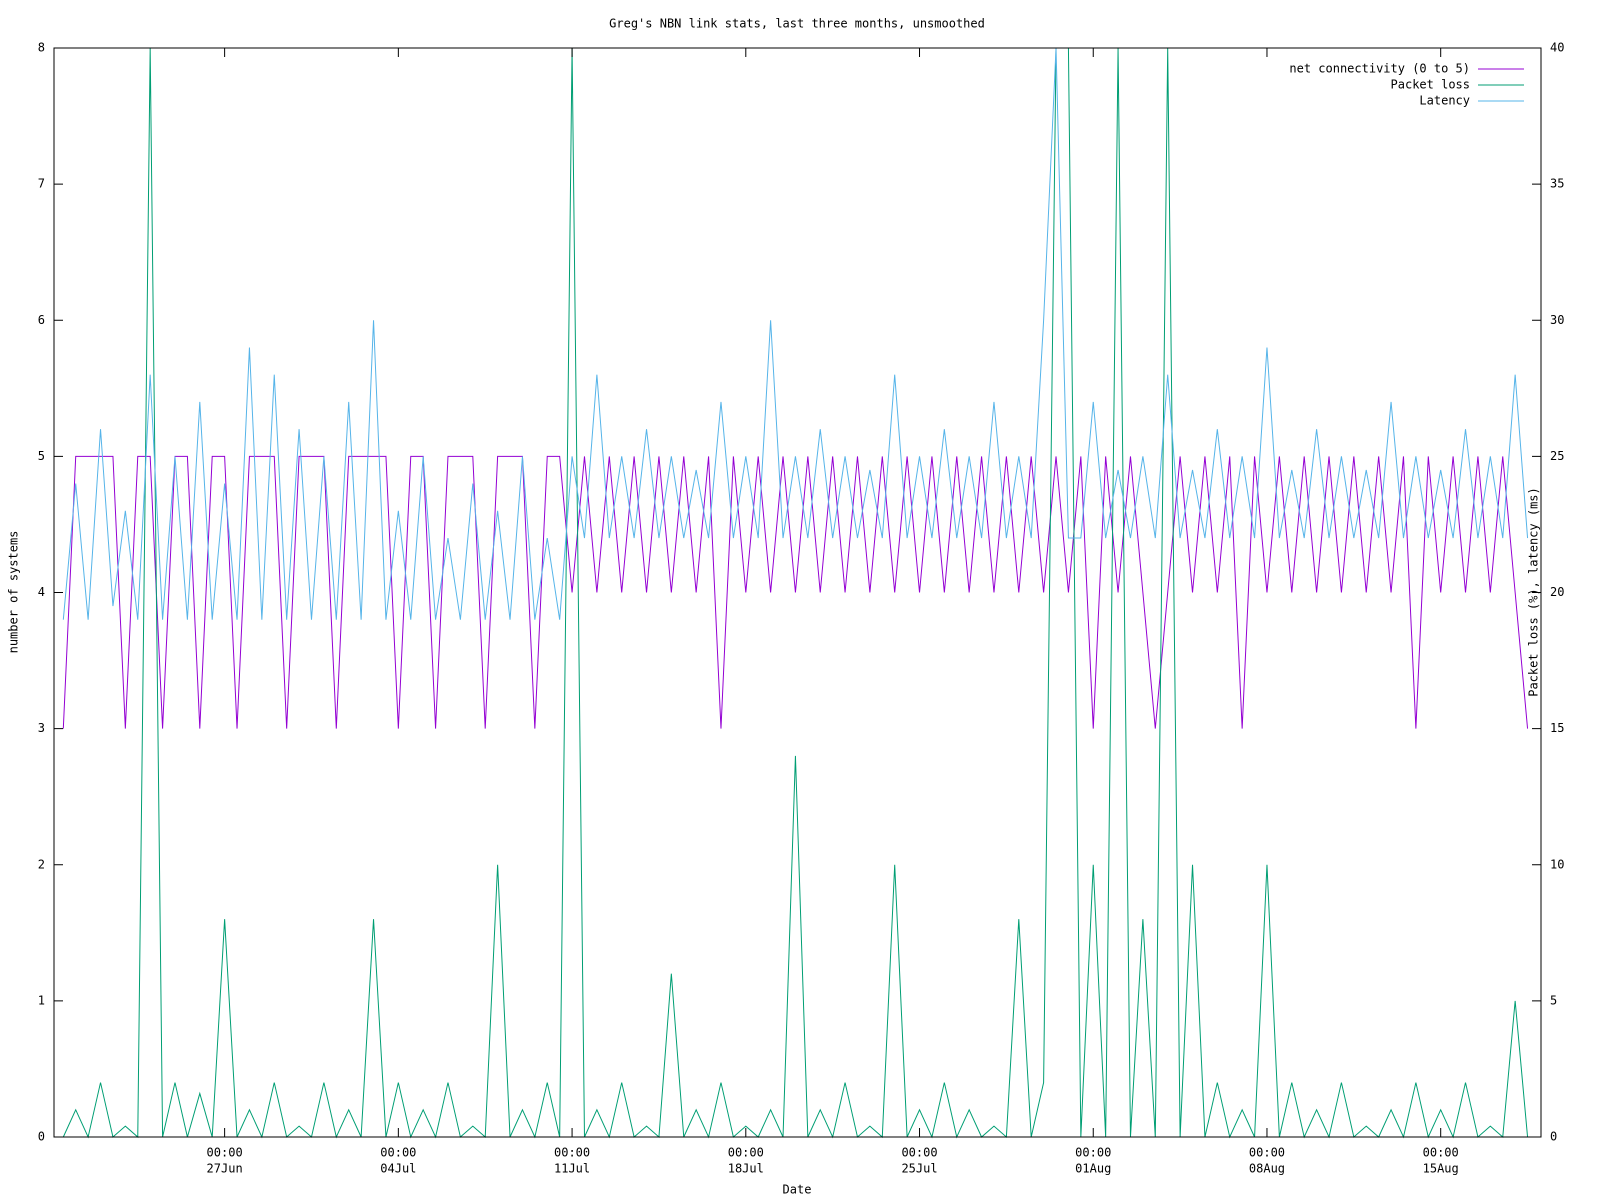  I want to click on x-tick-label: 25Jul, so click(919, 1169).